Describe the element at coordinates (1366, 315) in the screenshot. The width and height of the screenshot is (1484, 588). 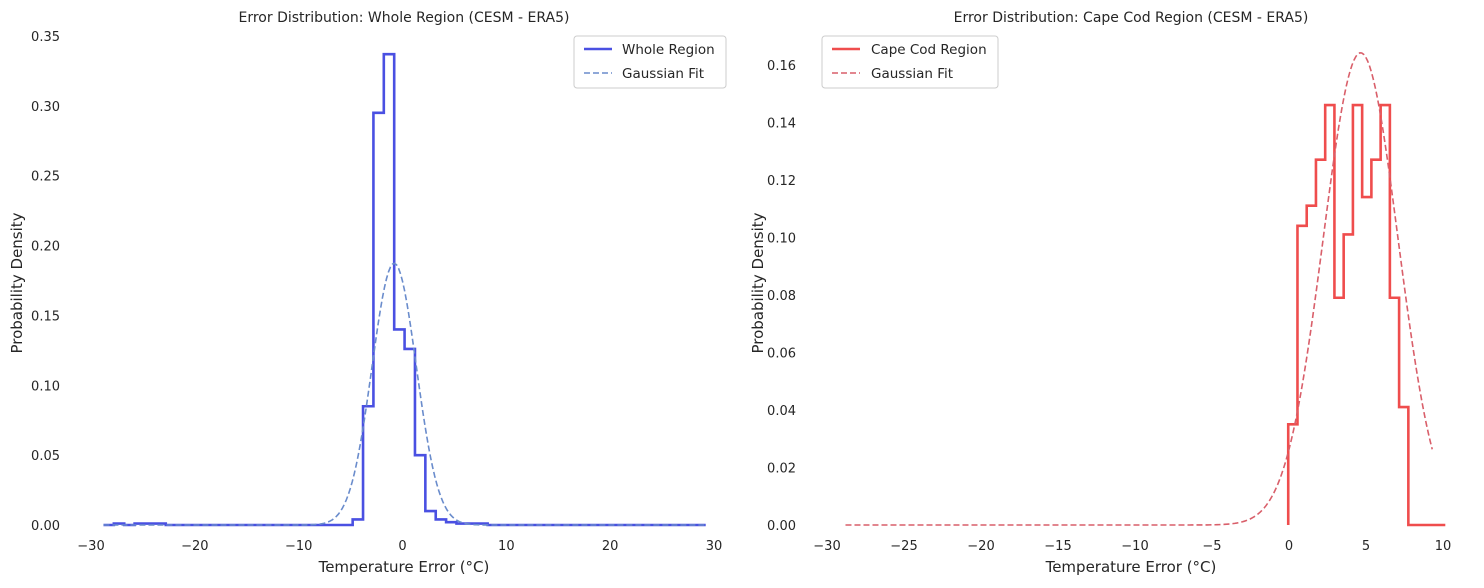
I see `histogram-step-line` at that location.